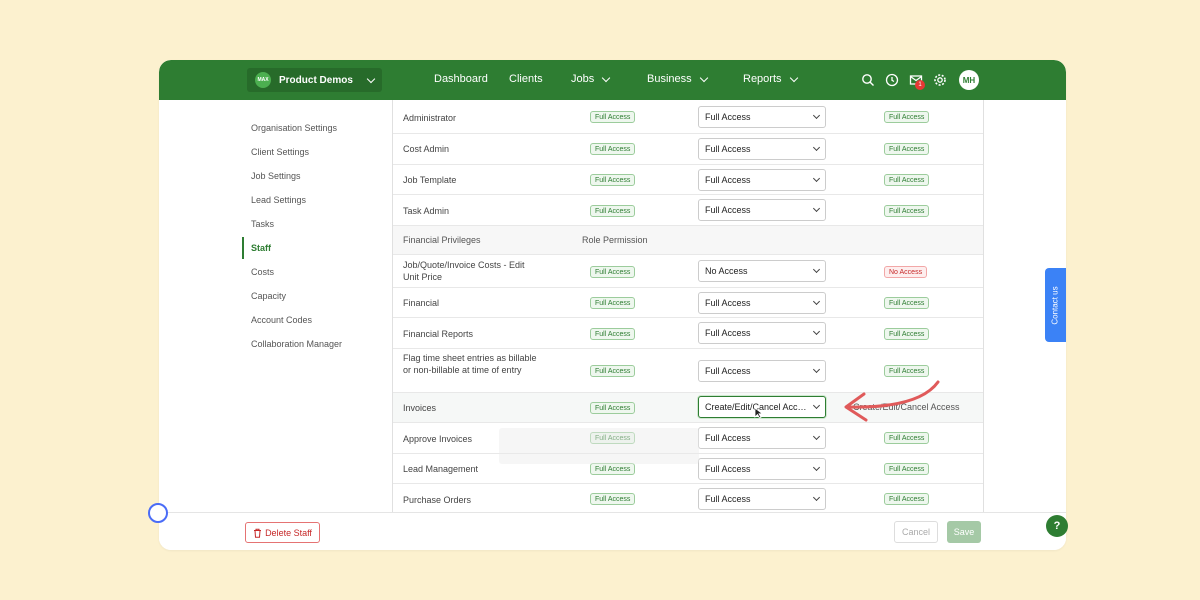  I want to click on section-title: Financial Privileges, so click(442, 240).